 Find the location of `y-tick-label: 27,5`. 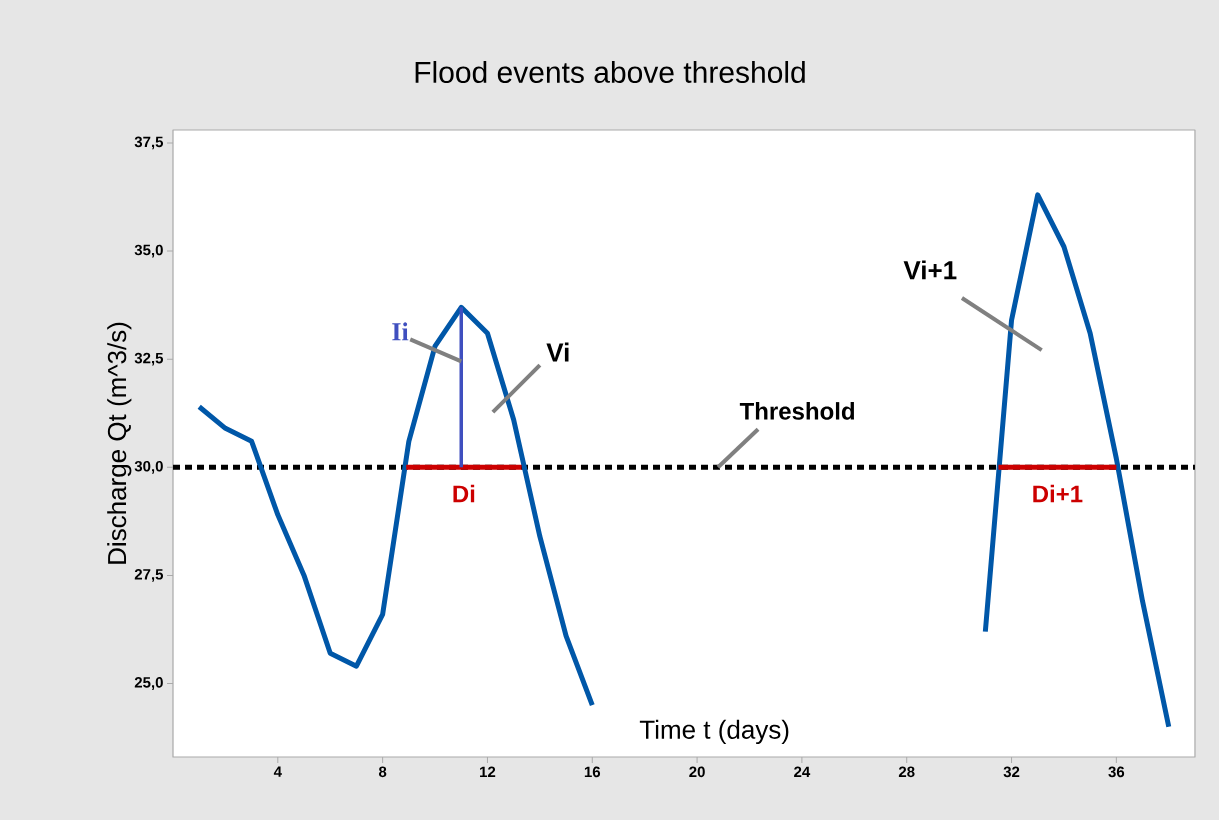

y-tick-label: 27,5 is located at coordinates (149, 575).